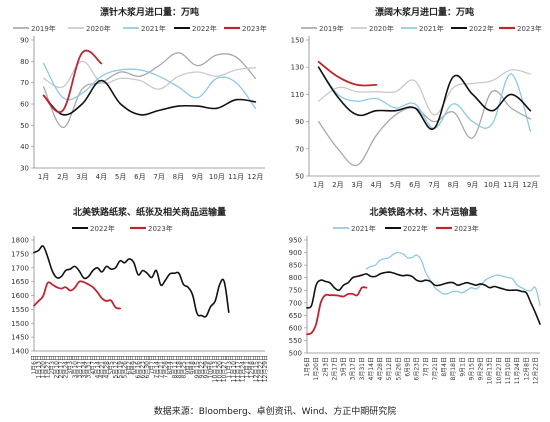 The image size is (550, 422). Describe the element at coordinates (295, 241) in the screenshot. I see `y-tick-label: 950` at that location.